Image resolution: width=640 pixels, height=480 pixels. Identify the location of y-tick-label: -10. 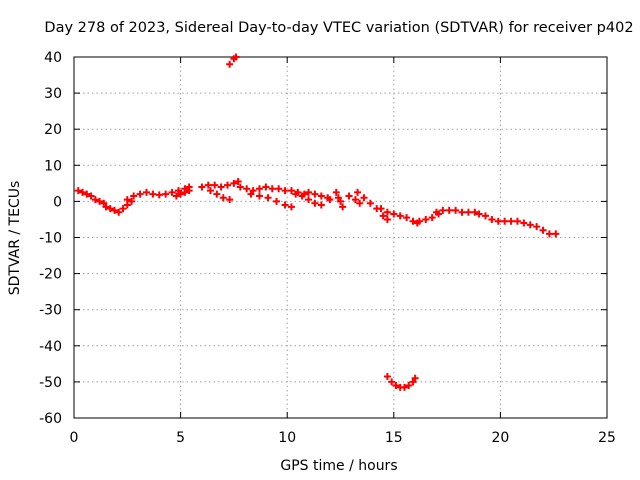
(50, 239).